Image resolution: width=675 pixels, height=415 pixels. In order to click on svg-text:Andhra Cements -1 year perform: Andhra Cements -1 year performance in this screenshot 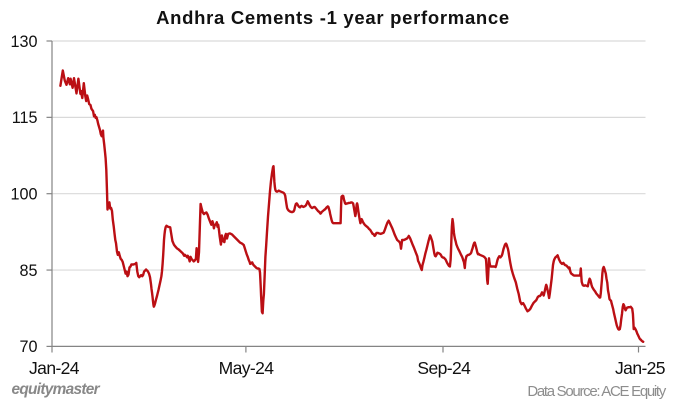, I will do `click(333, 17)`.